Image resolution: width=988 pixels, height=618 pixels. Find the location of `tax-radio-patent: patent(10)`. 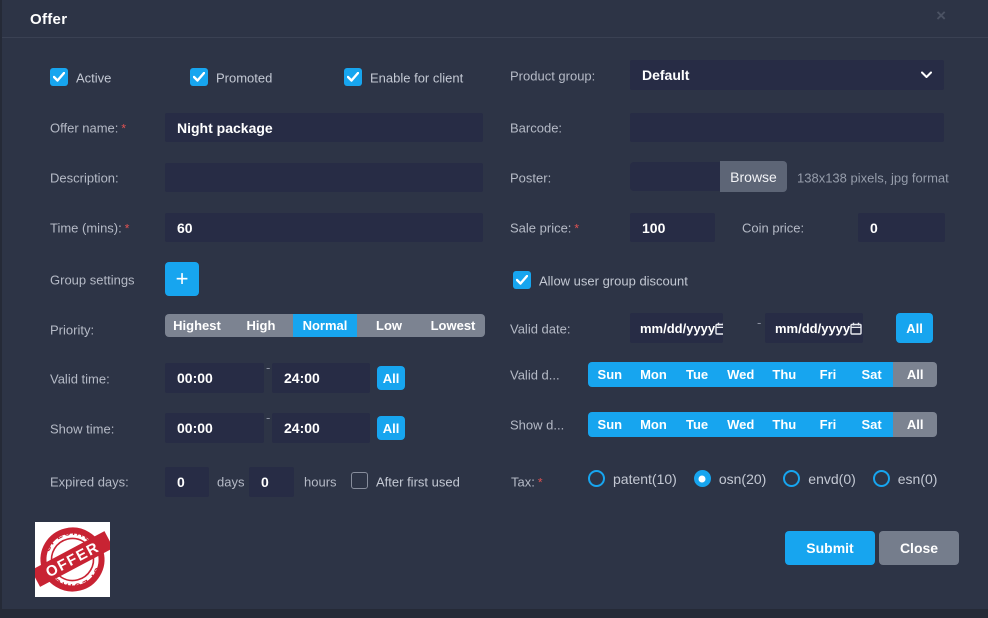

tax-radio-patent: patent(10) is located at coordinates (632, 478).